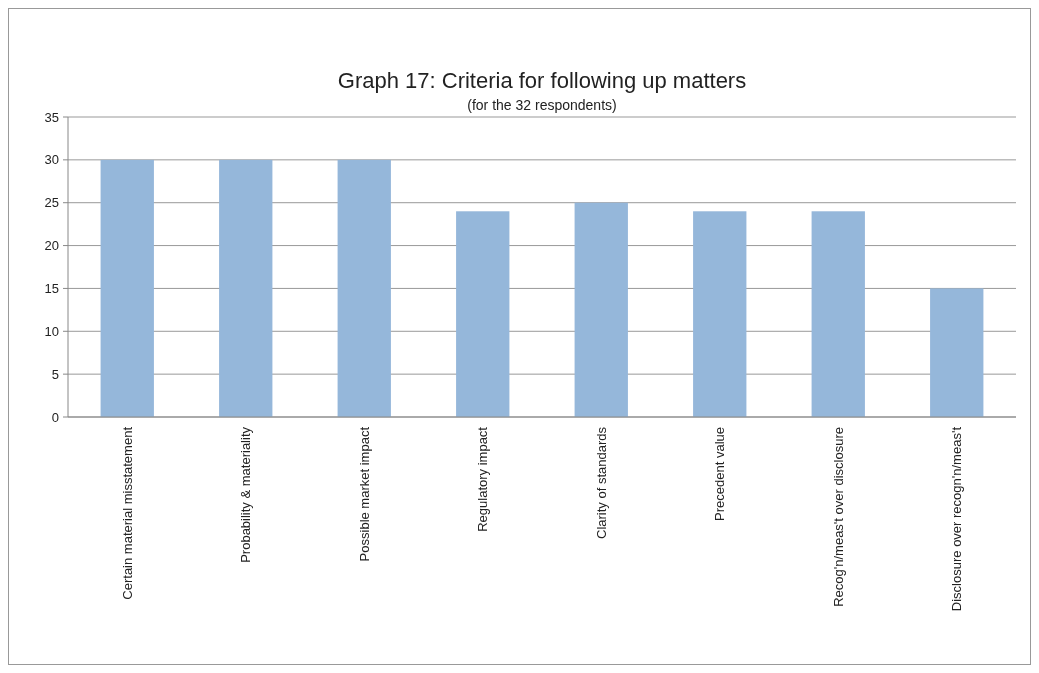 This screenshot has width=1039, height=673. I want to click on y-tick-label: 0, so click(55, 417).